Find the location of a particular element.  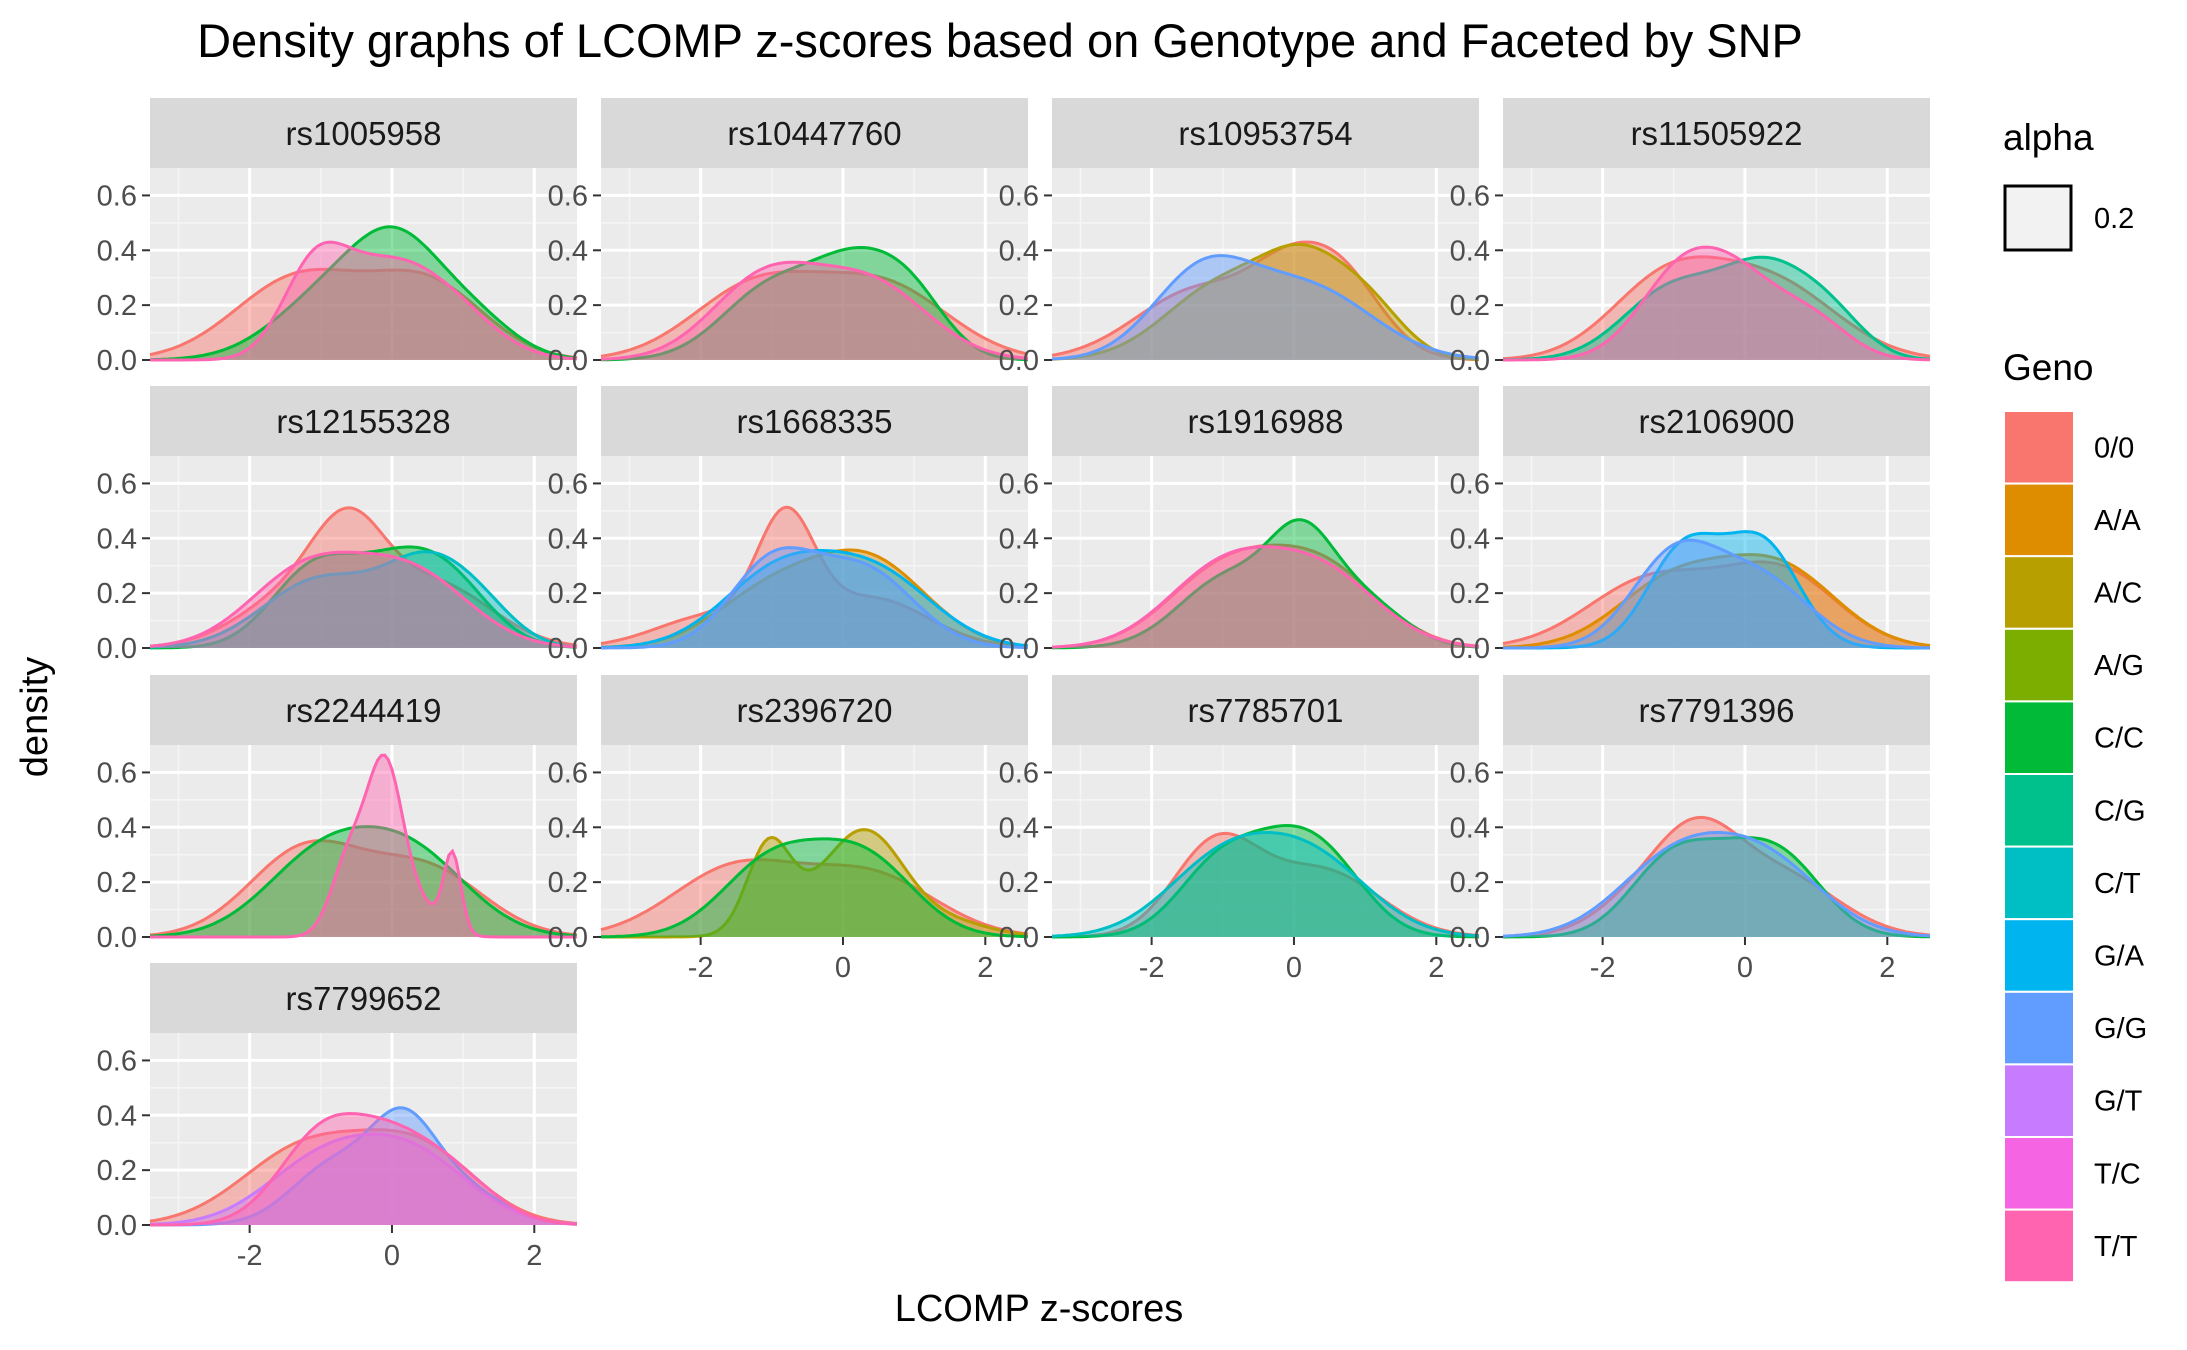

density-line-C-G is located at coordinates (1716, 308).